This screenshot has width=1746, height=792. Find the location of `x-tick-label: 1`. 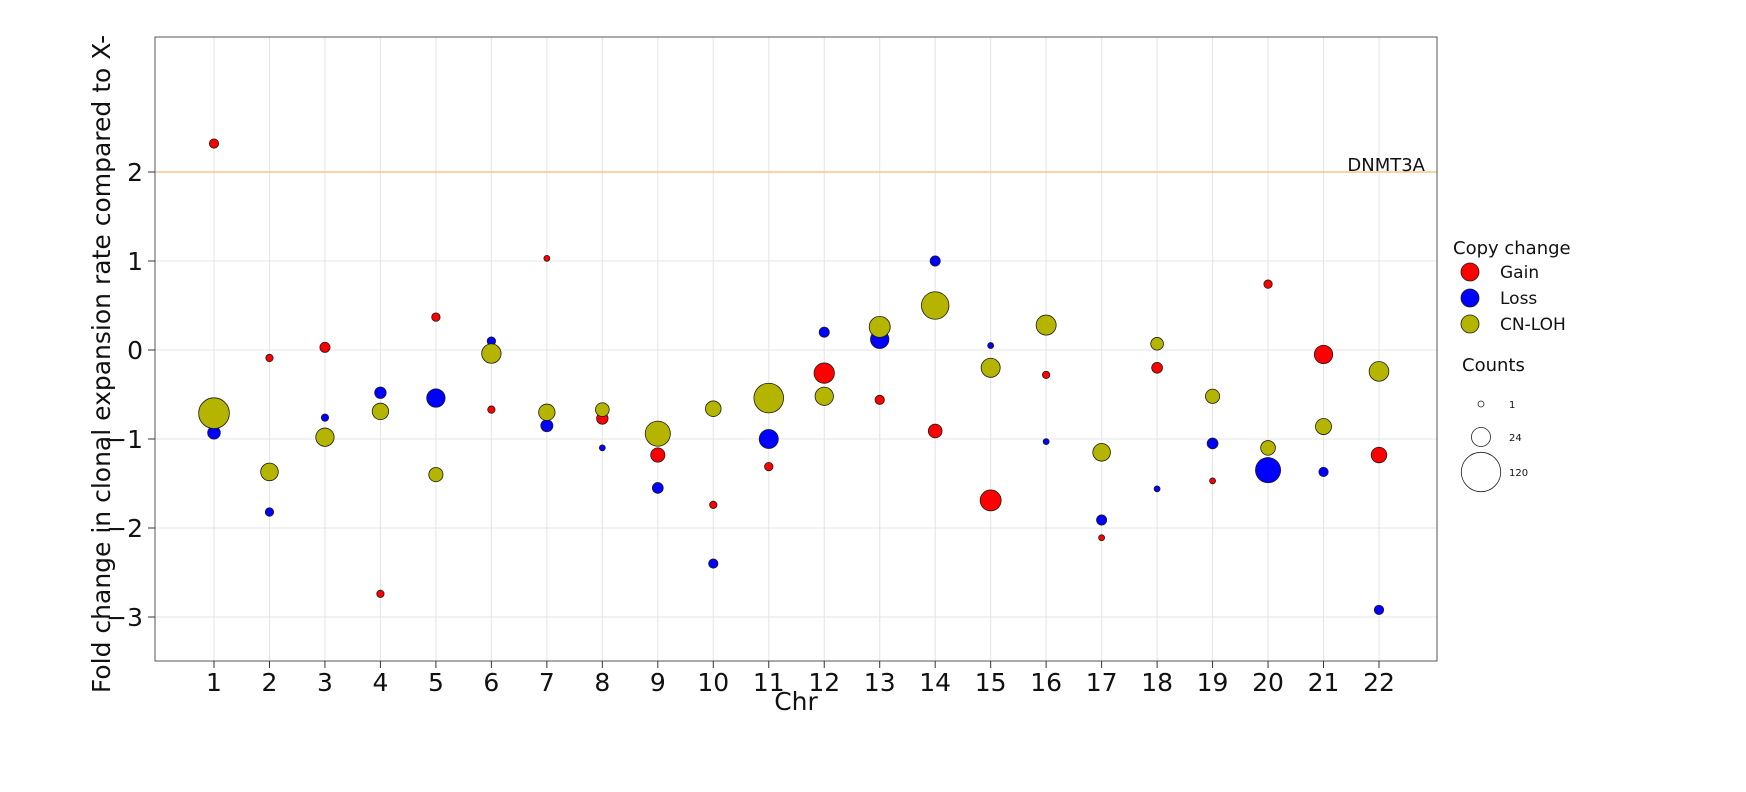

x-tick-label: 1 is located at coordinates (214, 682).